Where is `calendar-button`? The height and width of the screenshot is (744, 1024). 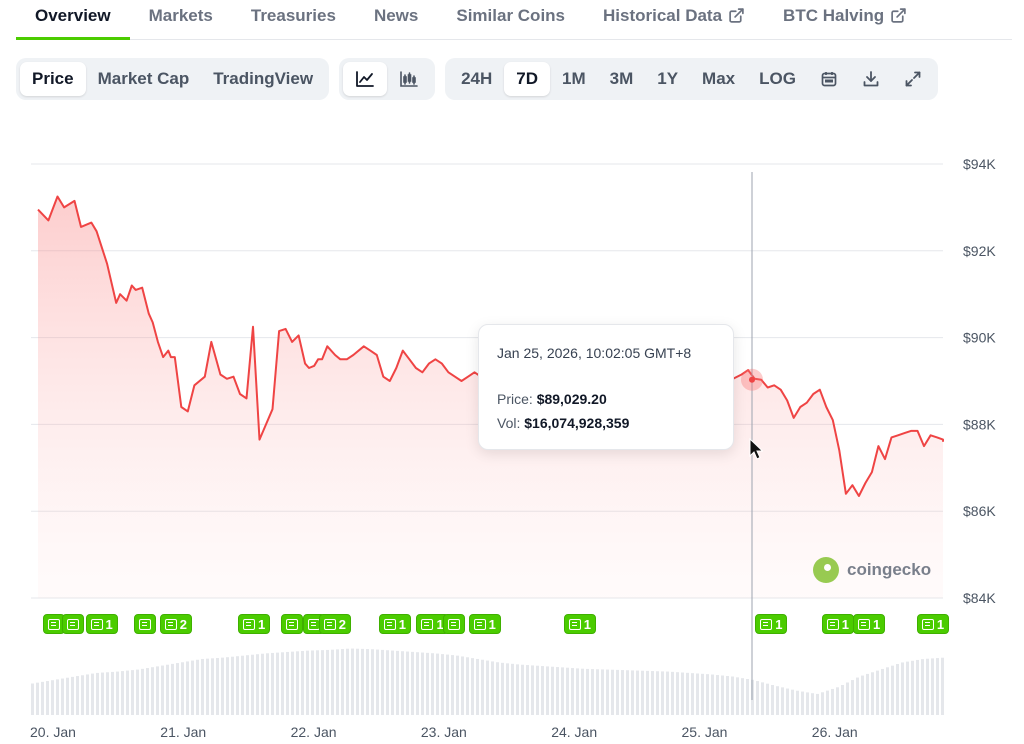 calendar-button is located at coordinates (829, 79).